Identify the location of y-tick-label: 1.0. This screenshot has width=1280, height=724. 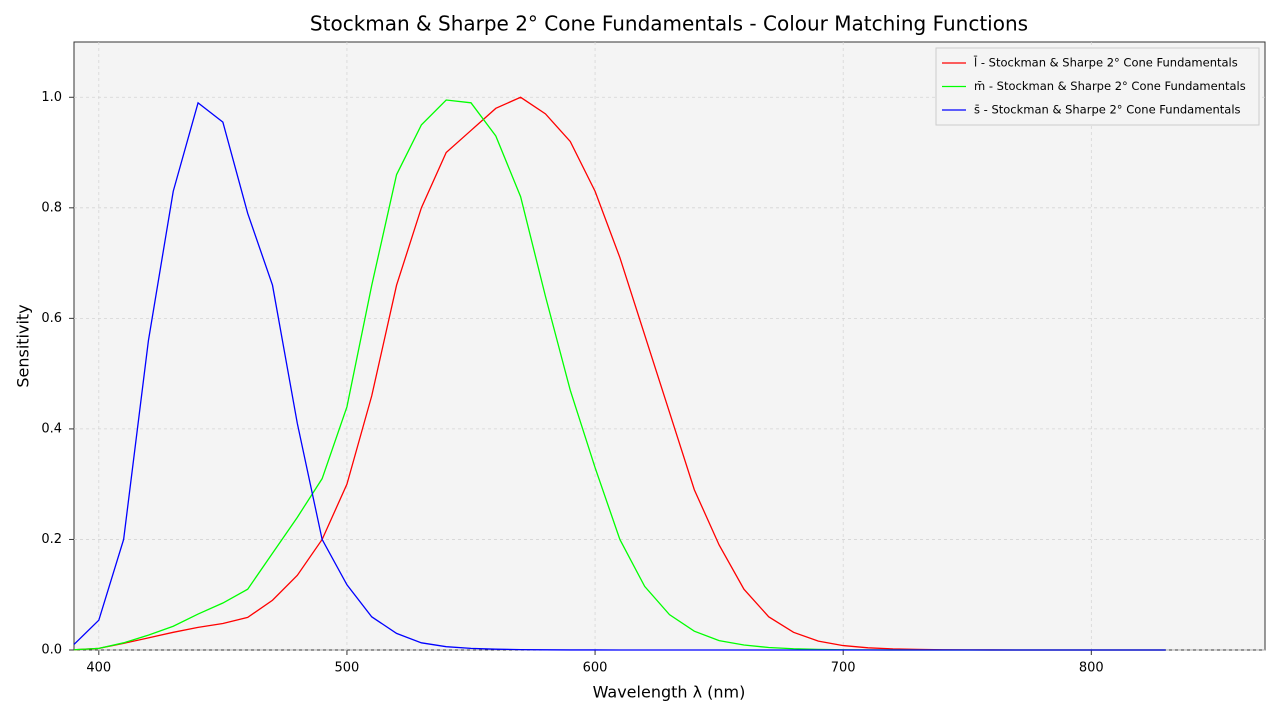
(51, 97).